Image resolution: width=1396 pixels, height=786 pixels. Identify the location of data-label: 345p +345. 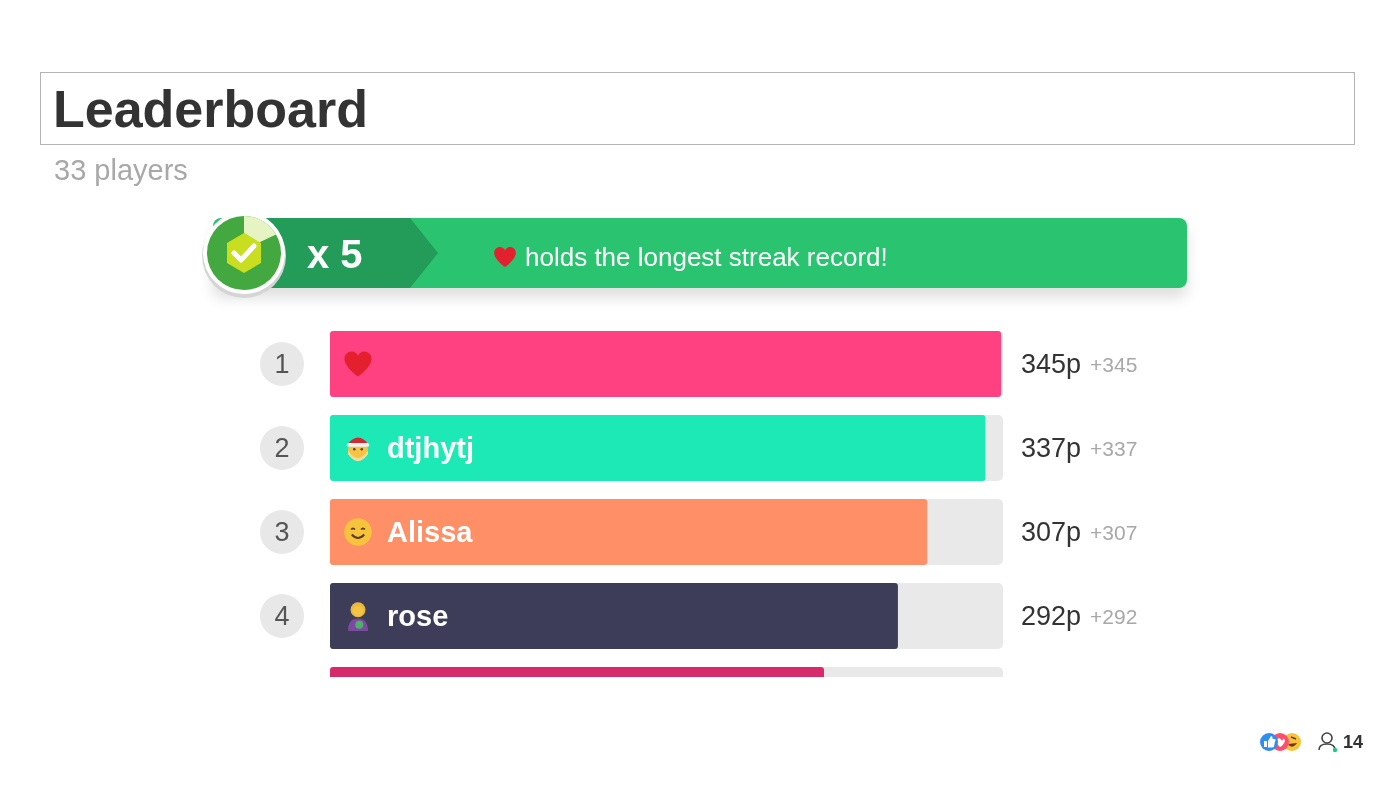
(1079, 364).